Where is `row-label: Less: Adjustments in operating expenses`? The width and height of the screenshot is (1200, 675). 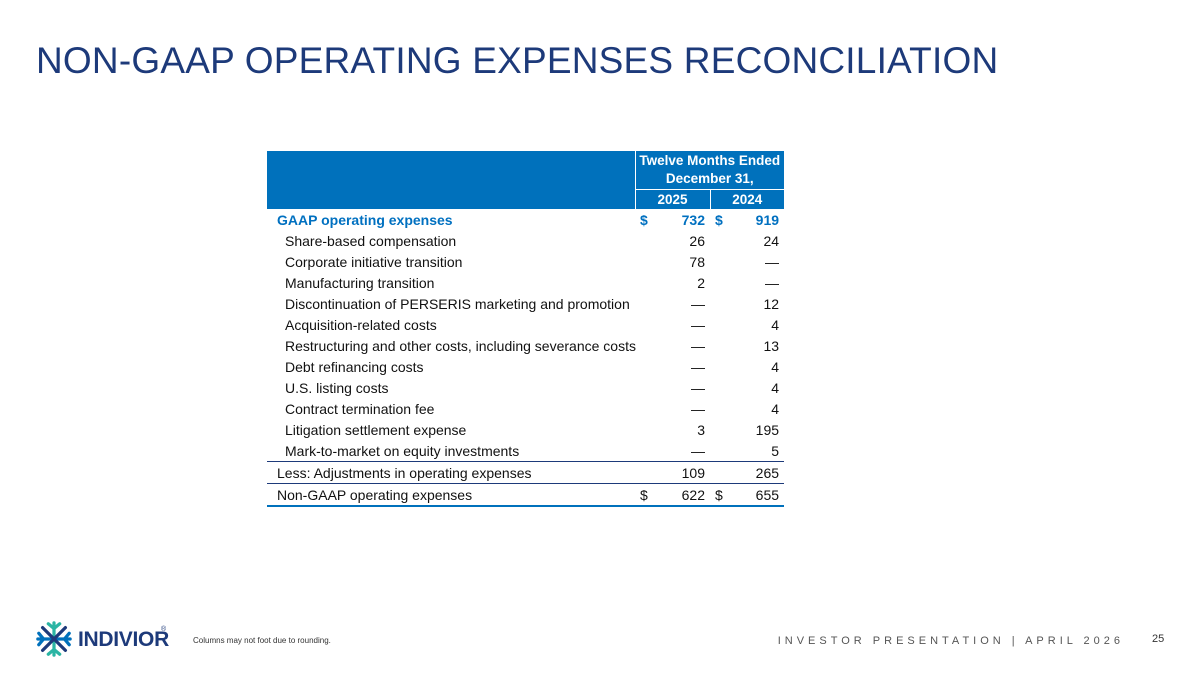 row-label: Less: Adjustments in operating expenses is located at coordinates (451, 472).